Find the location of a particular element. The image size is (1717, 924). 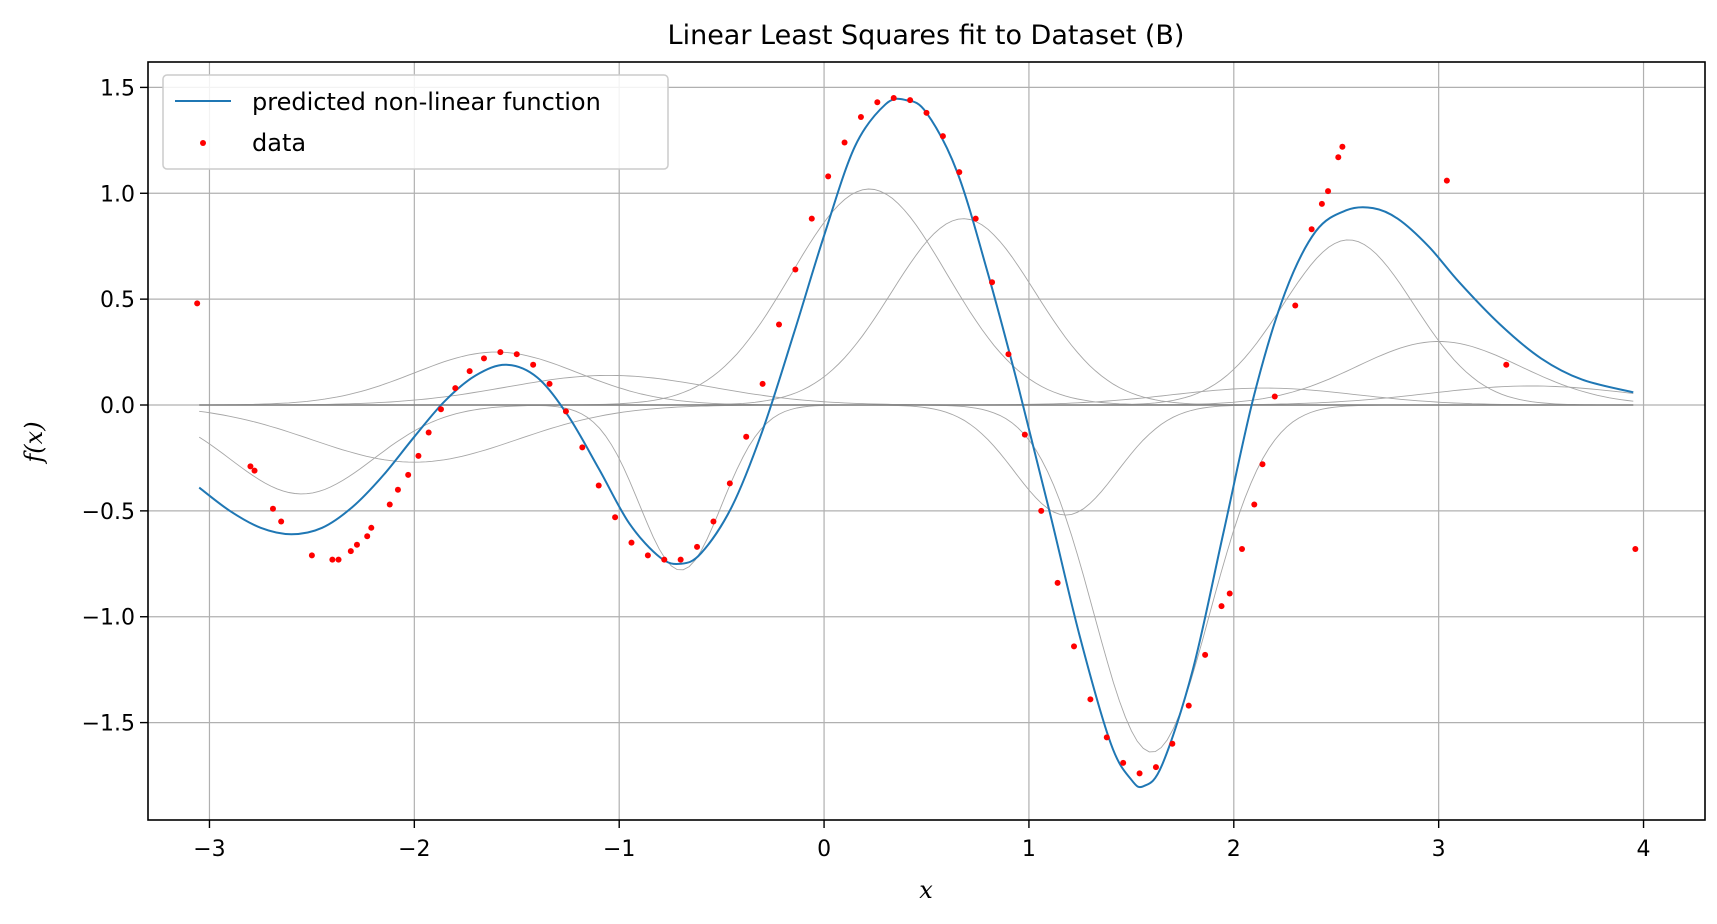

x-tick-label: 0 is located at coordinates (824, 849).